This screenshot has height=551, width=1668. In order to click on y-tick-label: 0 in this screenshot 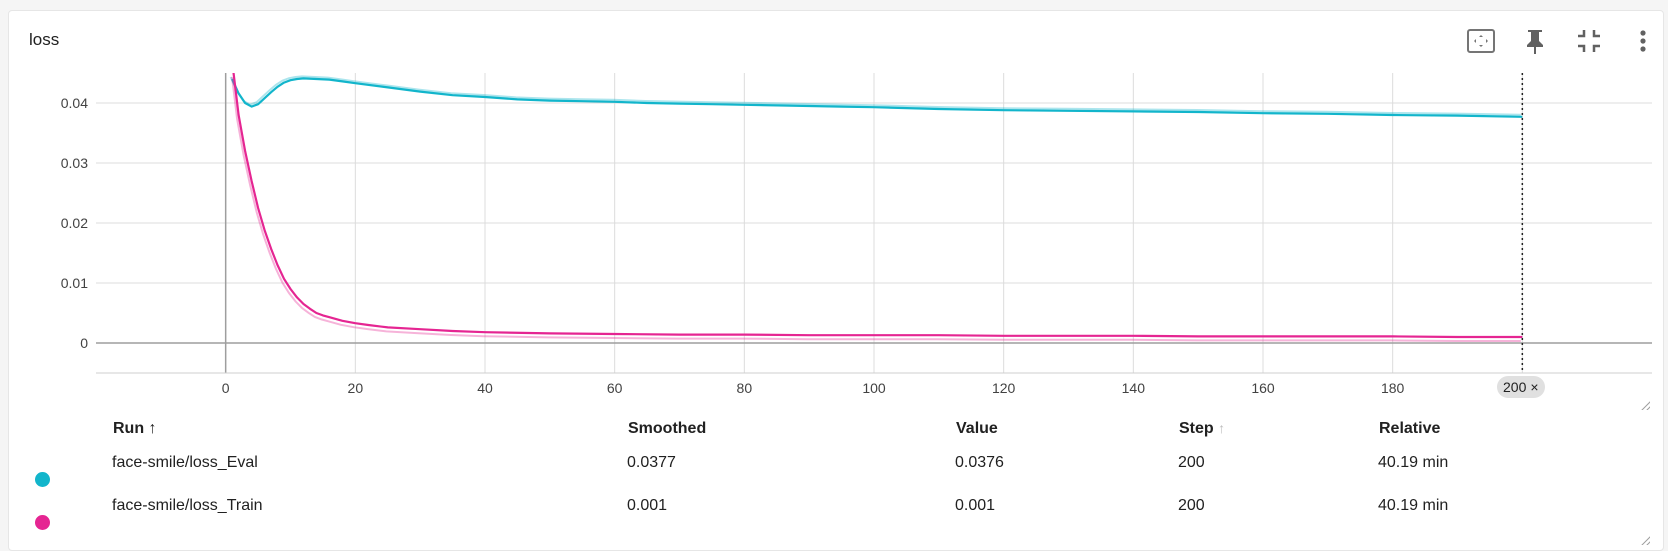, I will do `click(84, 343)`.